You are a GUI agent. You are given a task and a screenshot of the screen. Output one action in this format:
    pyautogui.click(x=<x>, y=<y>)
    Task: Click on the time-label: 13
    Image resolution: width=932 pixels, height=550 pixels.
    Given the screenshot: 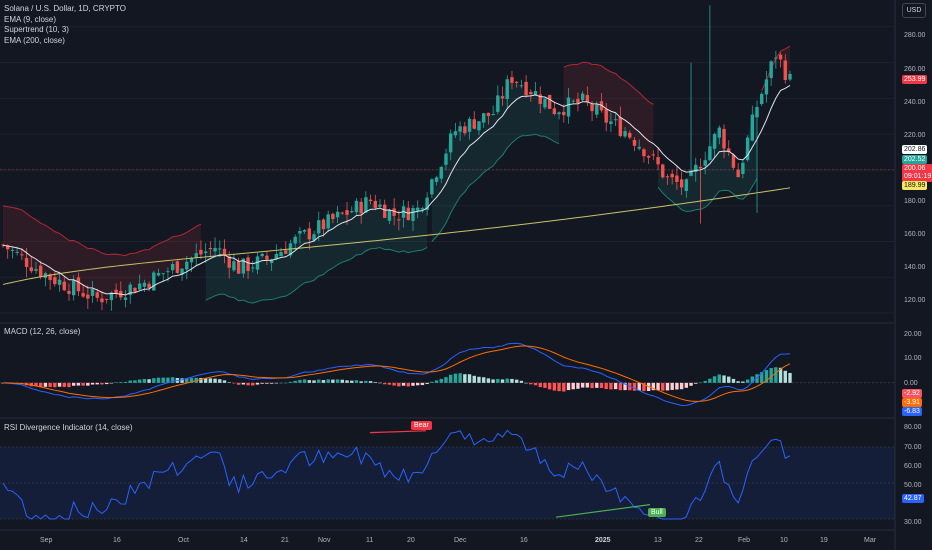 What is the action you would take?
    pyautogui.click(x=658, y=540)
    